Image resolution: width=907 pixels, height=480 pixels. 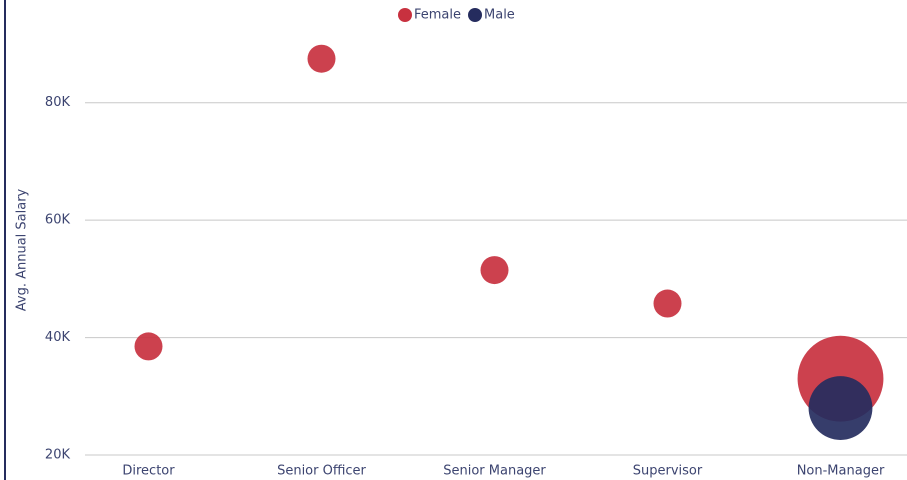 What do you see at coordinates (58, 337) in the screenshot?
I see `y-tick-label: 40K` at bounding box center [58, 337].